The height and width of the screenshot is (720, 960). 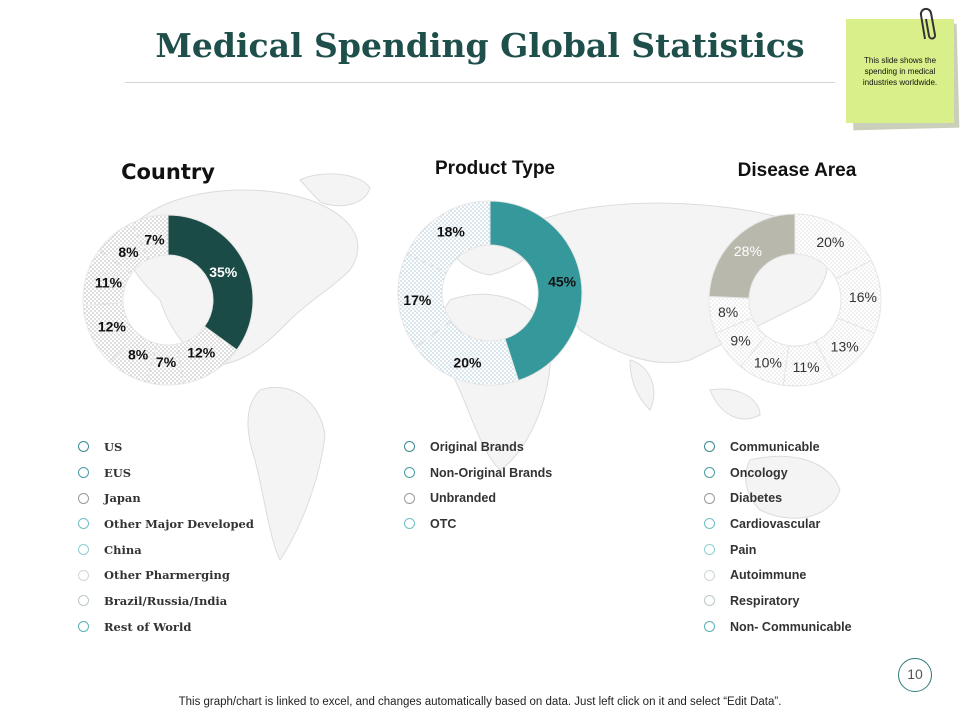 What do you see at coordinates (480, 45) in the screenshot?
I see `slide-title: Medical Spending Global Statistics` at bounding box center [480, 45].